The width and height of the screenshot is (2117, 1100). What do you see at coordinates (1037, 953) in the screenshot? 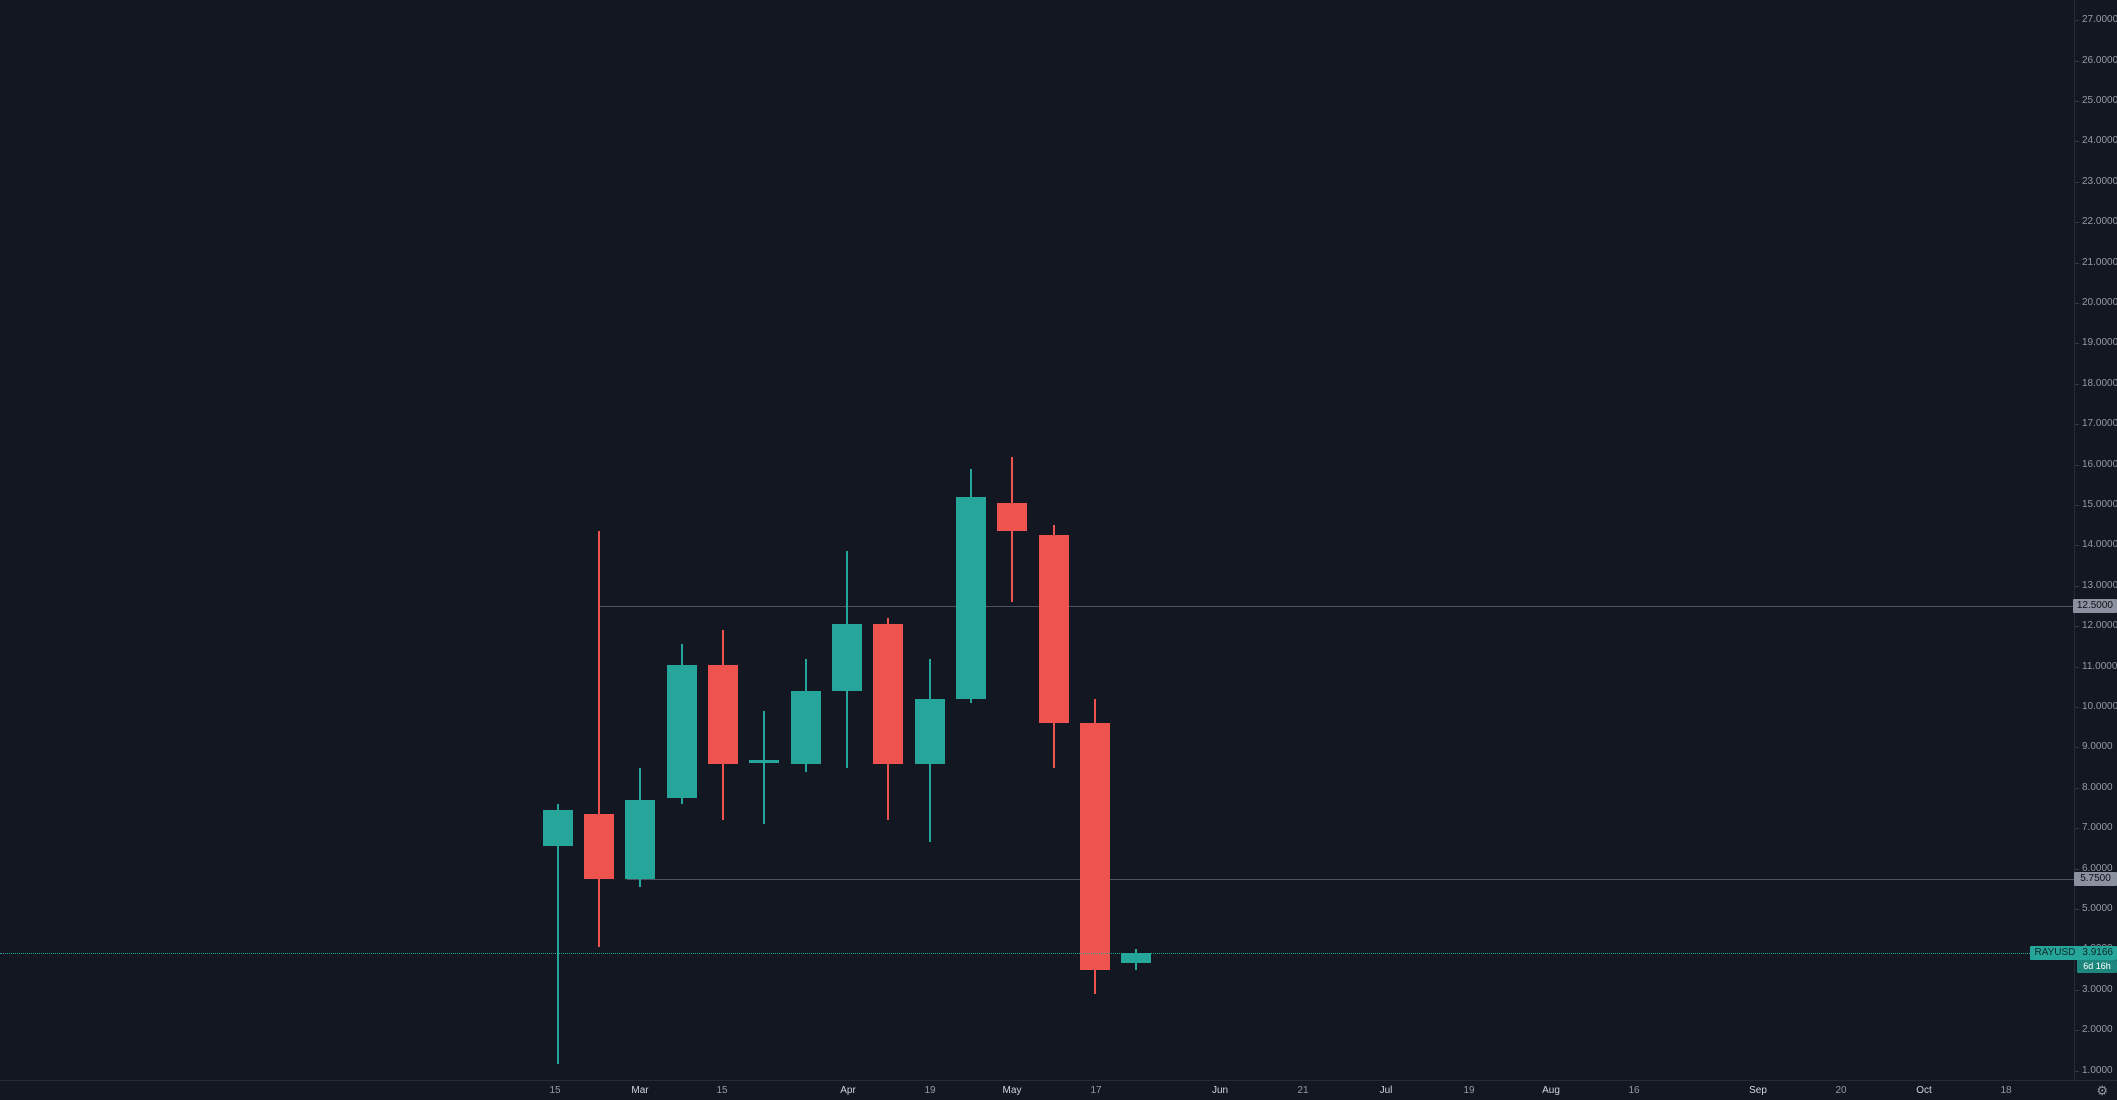
I see `current-price-line` at bounding box center [1037, 953].